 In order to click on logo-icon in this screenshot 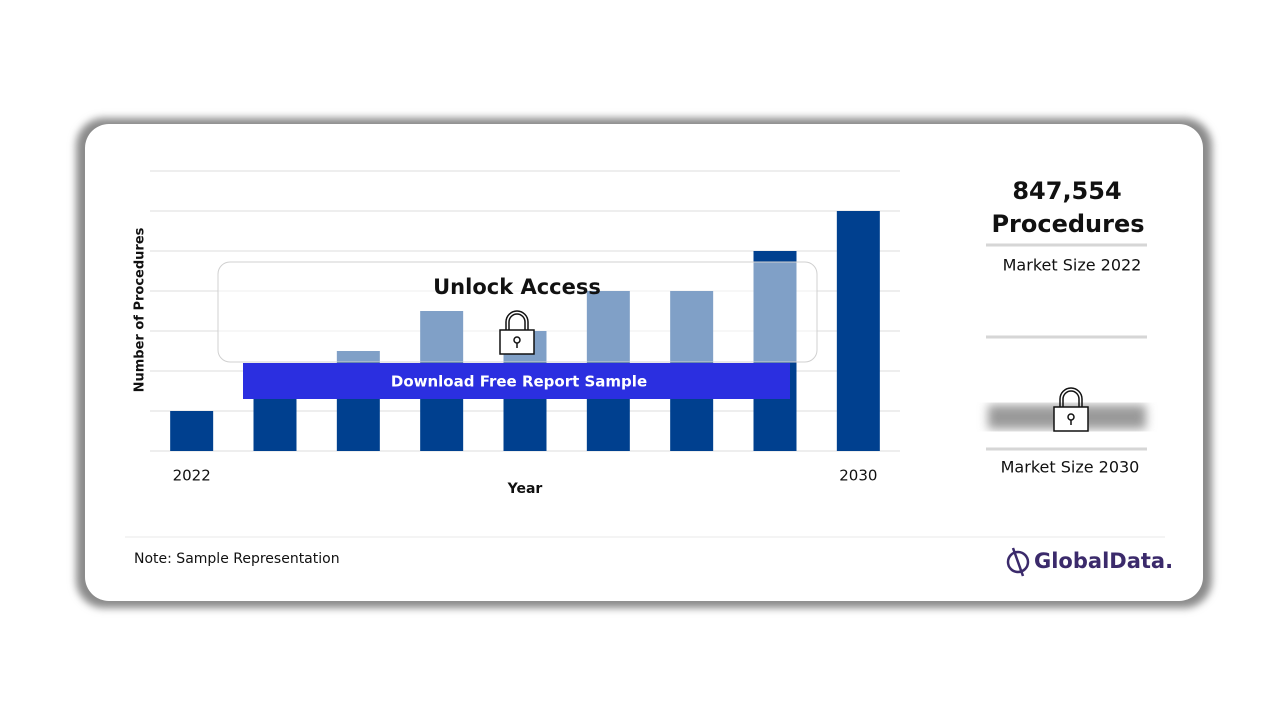, I will do `click(1018, 562)`.